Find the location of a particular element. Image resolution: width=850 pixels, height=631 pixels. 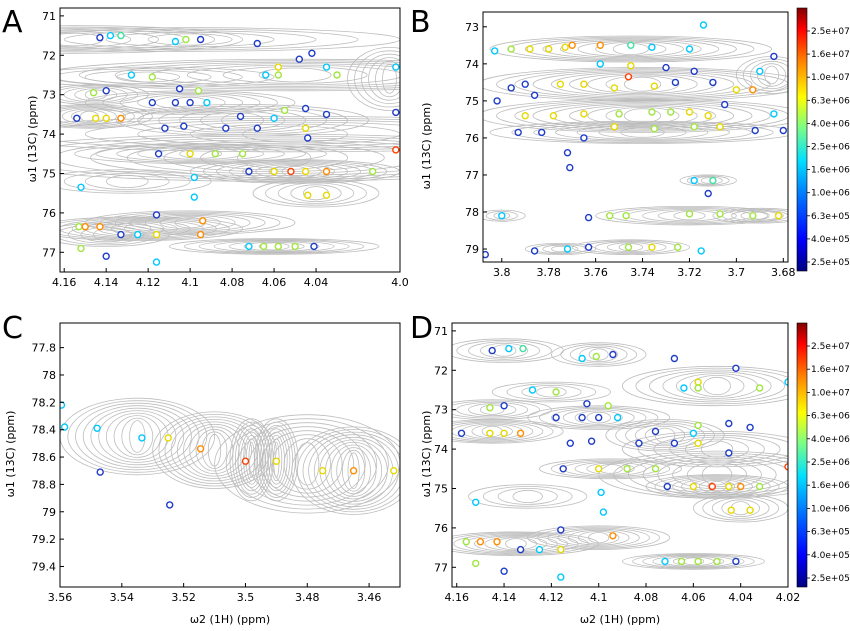

panel-d-peaks is located at coordinates (622, 462).